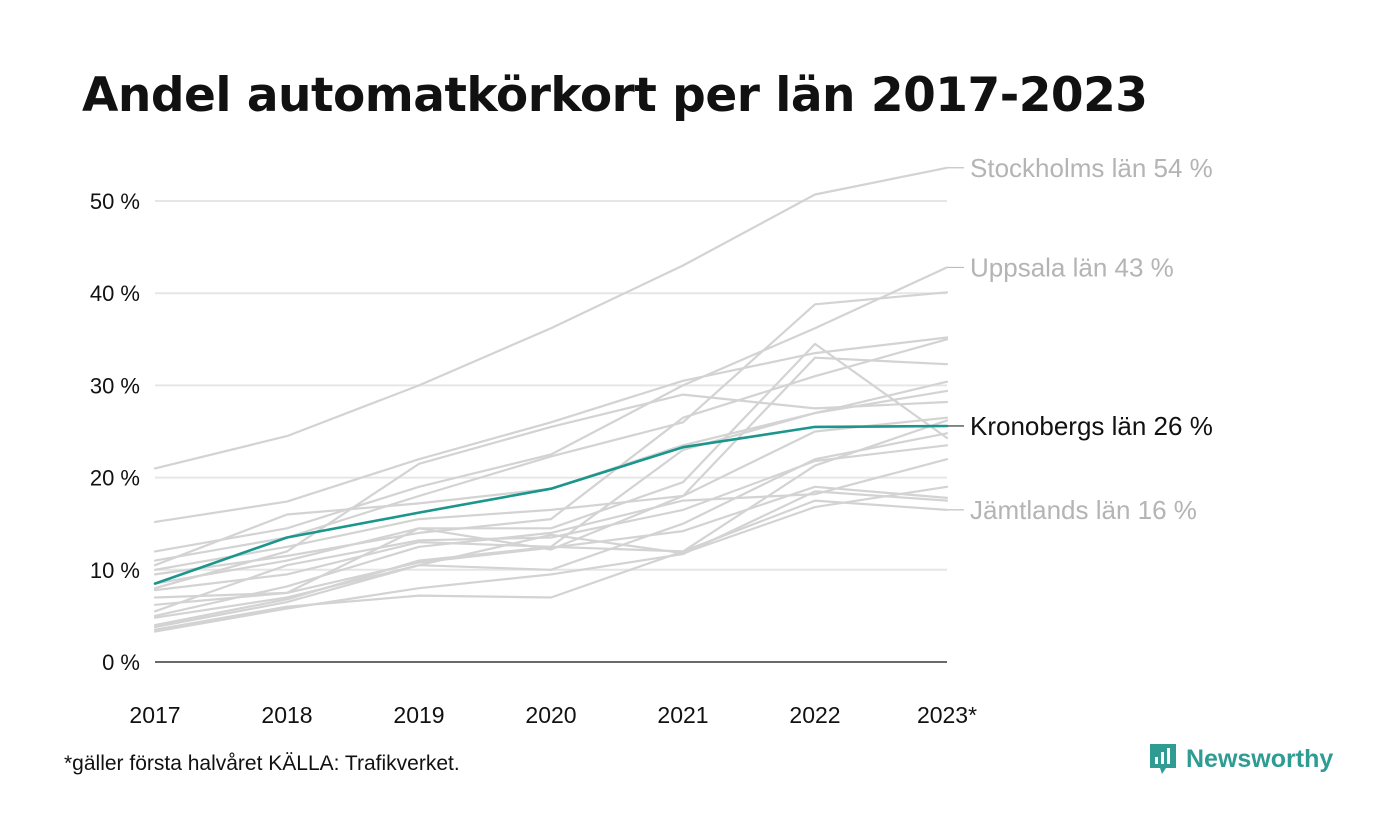 The image size is (1400, 840). What do you see at coordinates (1091, 168) in the screenshot?
I see `series-end-label: Stockholms län 54 %` at bounding box center [1091, 168].